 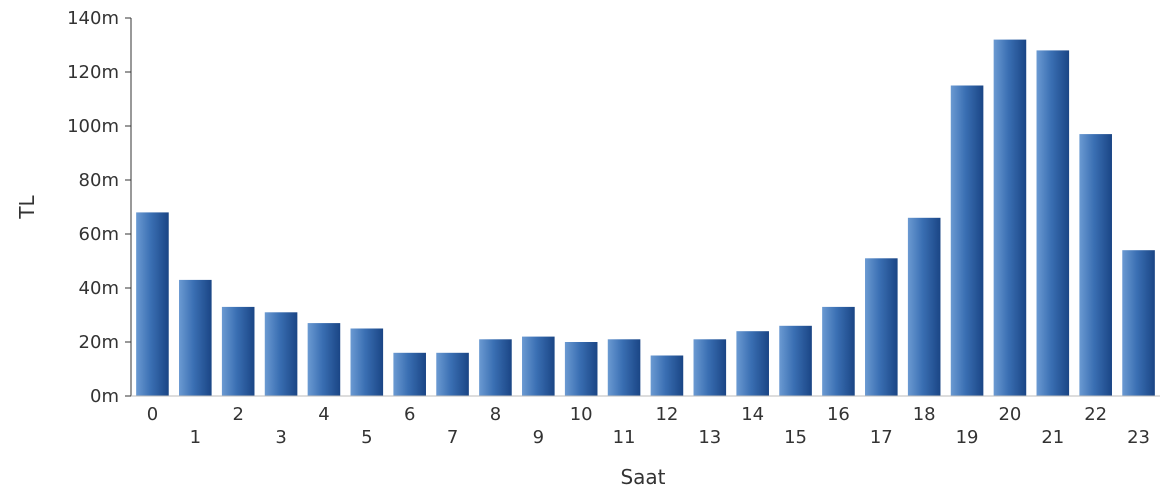 What do you see at coordinates (452, 437) in the screenshot?
I see `x-tick-label: 7` at bounding box center [452, 437].